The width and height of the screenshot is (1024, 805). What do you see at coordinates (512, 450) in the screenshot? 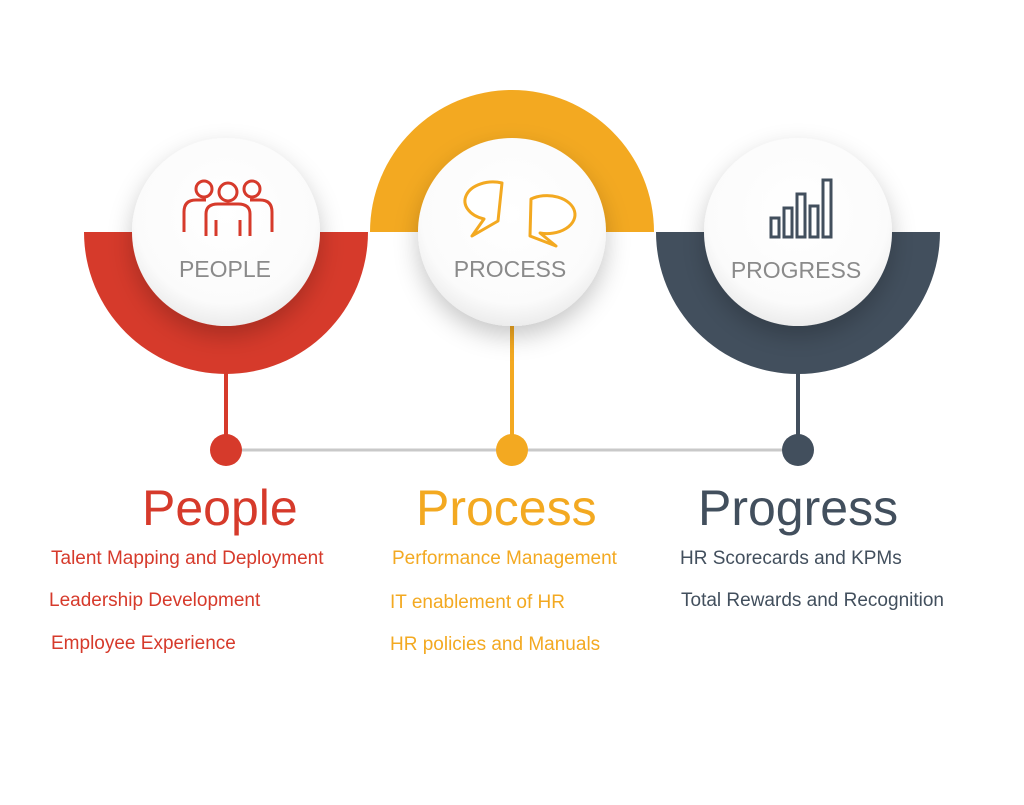
I see `process-dot` at bounding box center [512, 450].